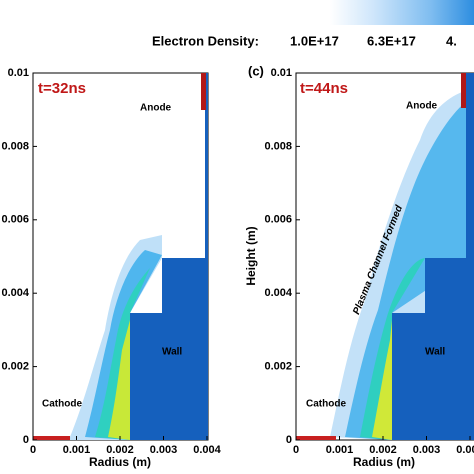  What do you see at coordinates (402, 12) in the screenshot?
I see `colorbar` at bounding box center [402, 12].